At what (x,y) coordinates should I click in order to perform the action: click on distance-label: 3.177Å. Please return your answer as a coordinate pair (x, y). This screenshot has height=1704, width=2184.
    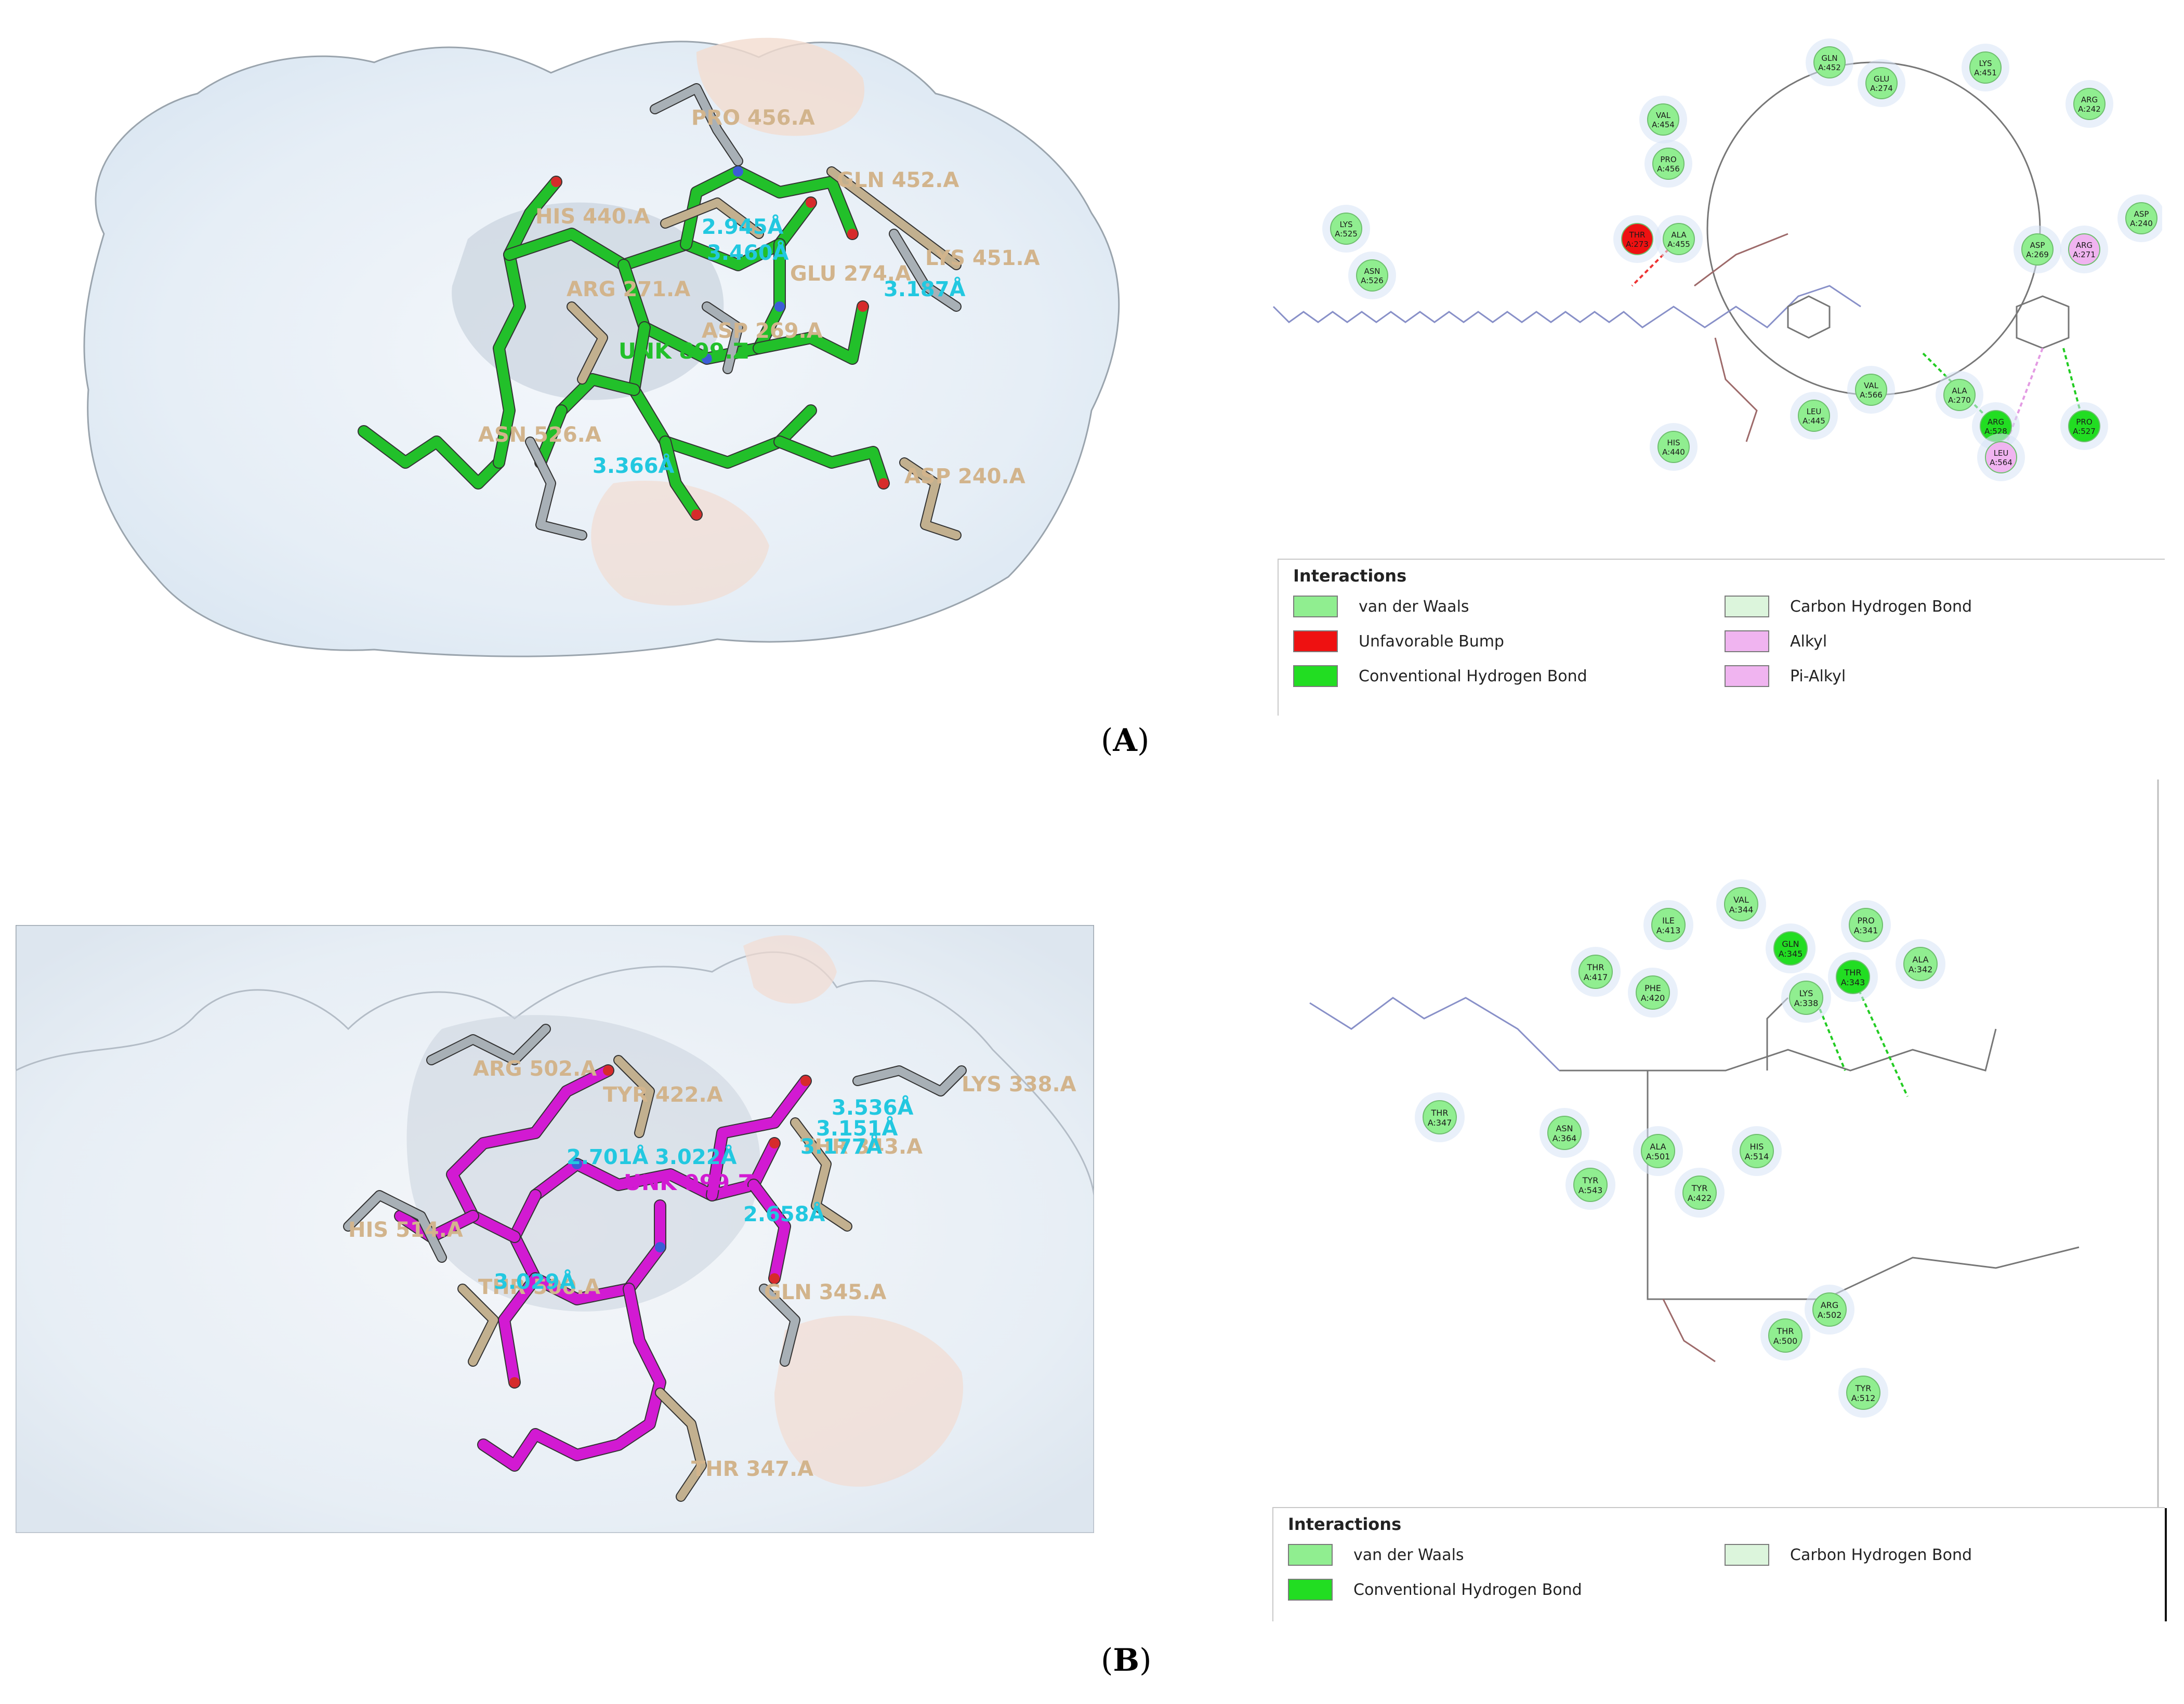
    Looking at the image, I should click on (842, 1146).